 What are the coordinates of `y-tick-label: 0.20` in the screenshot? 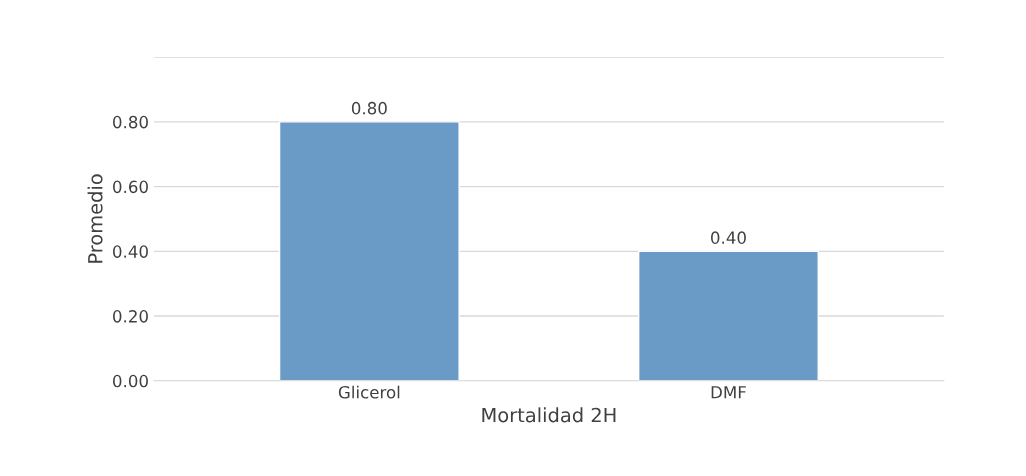 It's located at (130, 316).